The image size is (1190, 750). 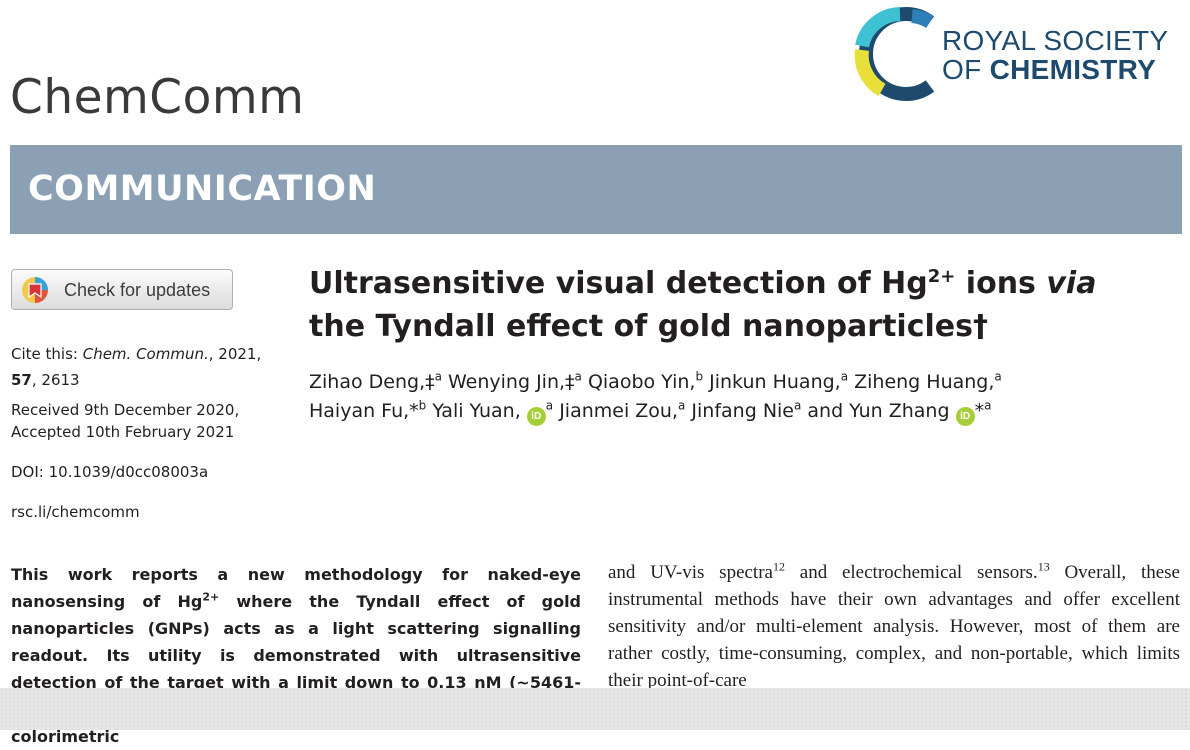 What do you see at coordinates (875, 411) in the screenshot?
I see `author-name: and Yun Zhang` at bounding box center [875, 411].